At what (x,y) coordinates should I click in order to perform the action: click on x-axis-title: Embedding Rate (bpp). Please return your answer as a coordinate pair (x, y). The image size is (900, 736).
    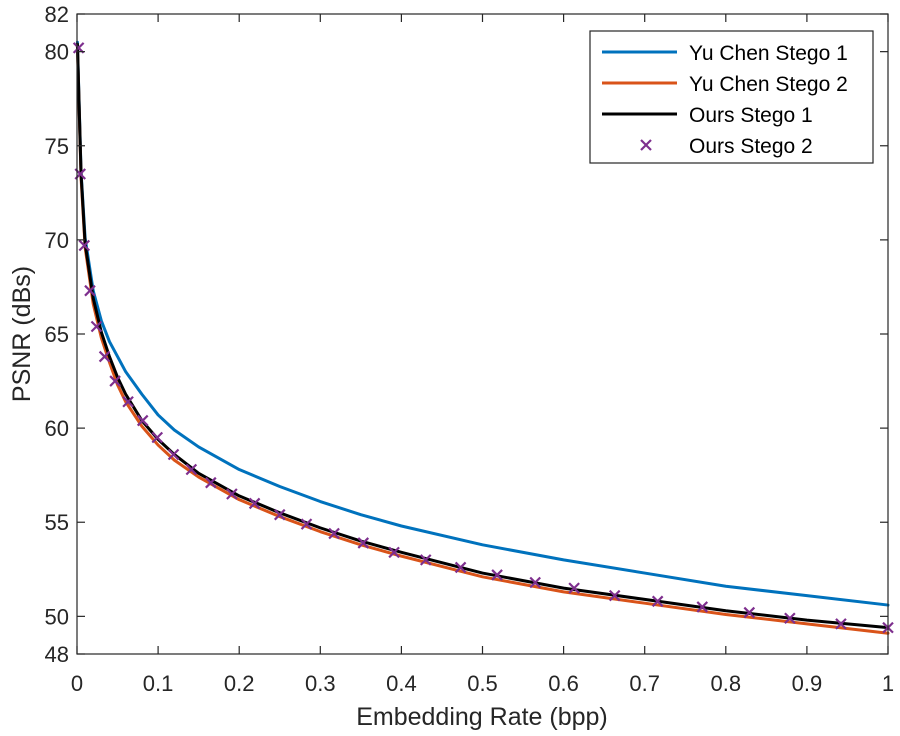
    Looking at the image, I should click on (482, 717).